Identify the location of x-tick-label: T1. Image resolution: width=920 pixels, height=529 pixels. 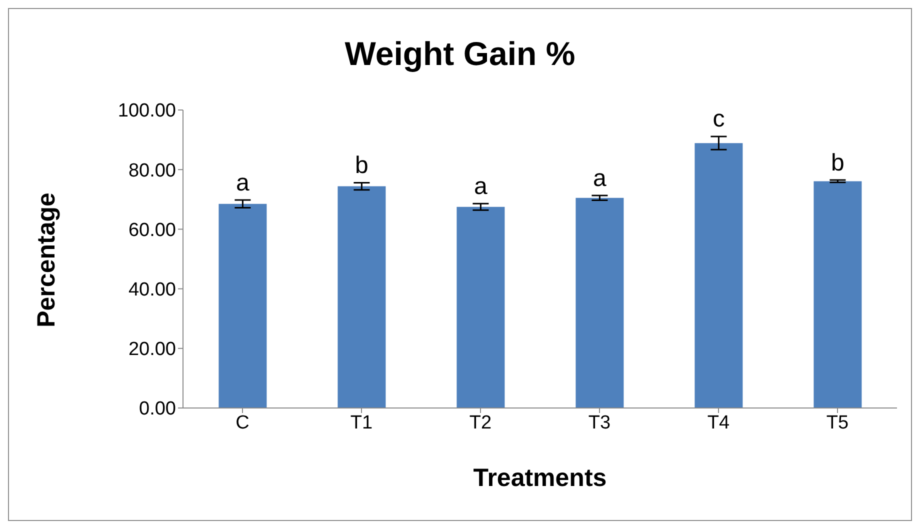
(361, 423).